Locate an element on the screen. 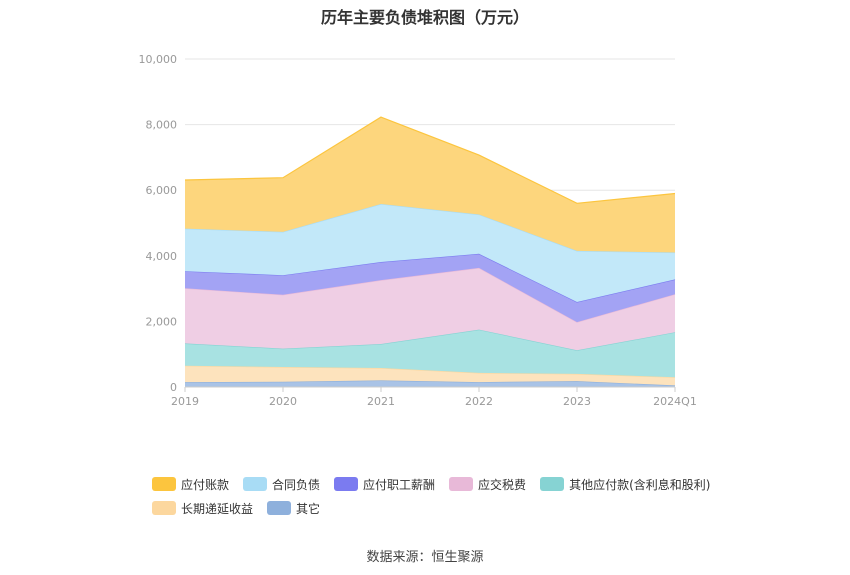 This screenshot has height=575, width=850. y-tick-label: 8,000 is located at coordinates (162, 125).